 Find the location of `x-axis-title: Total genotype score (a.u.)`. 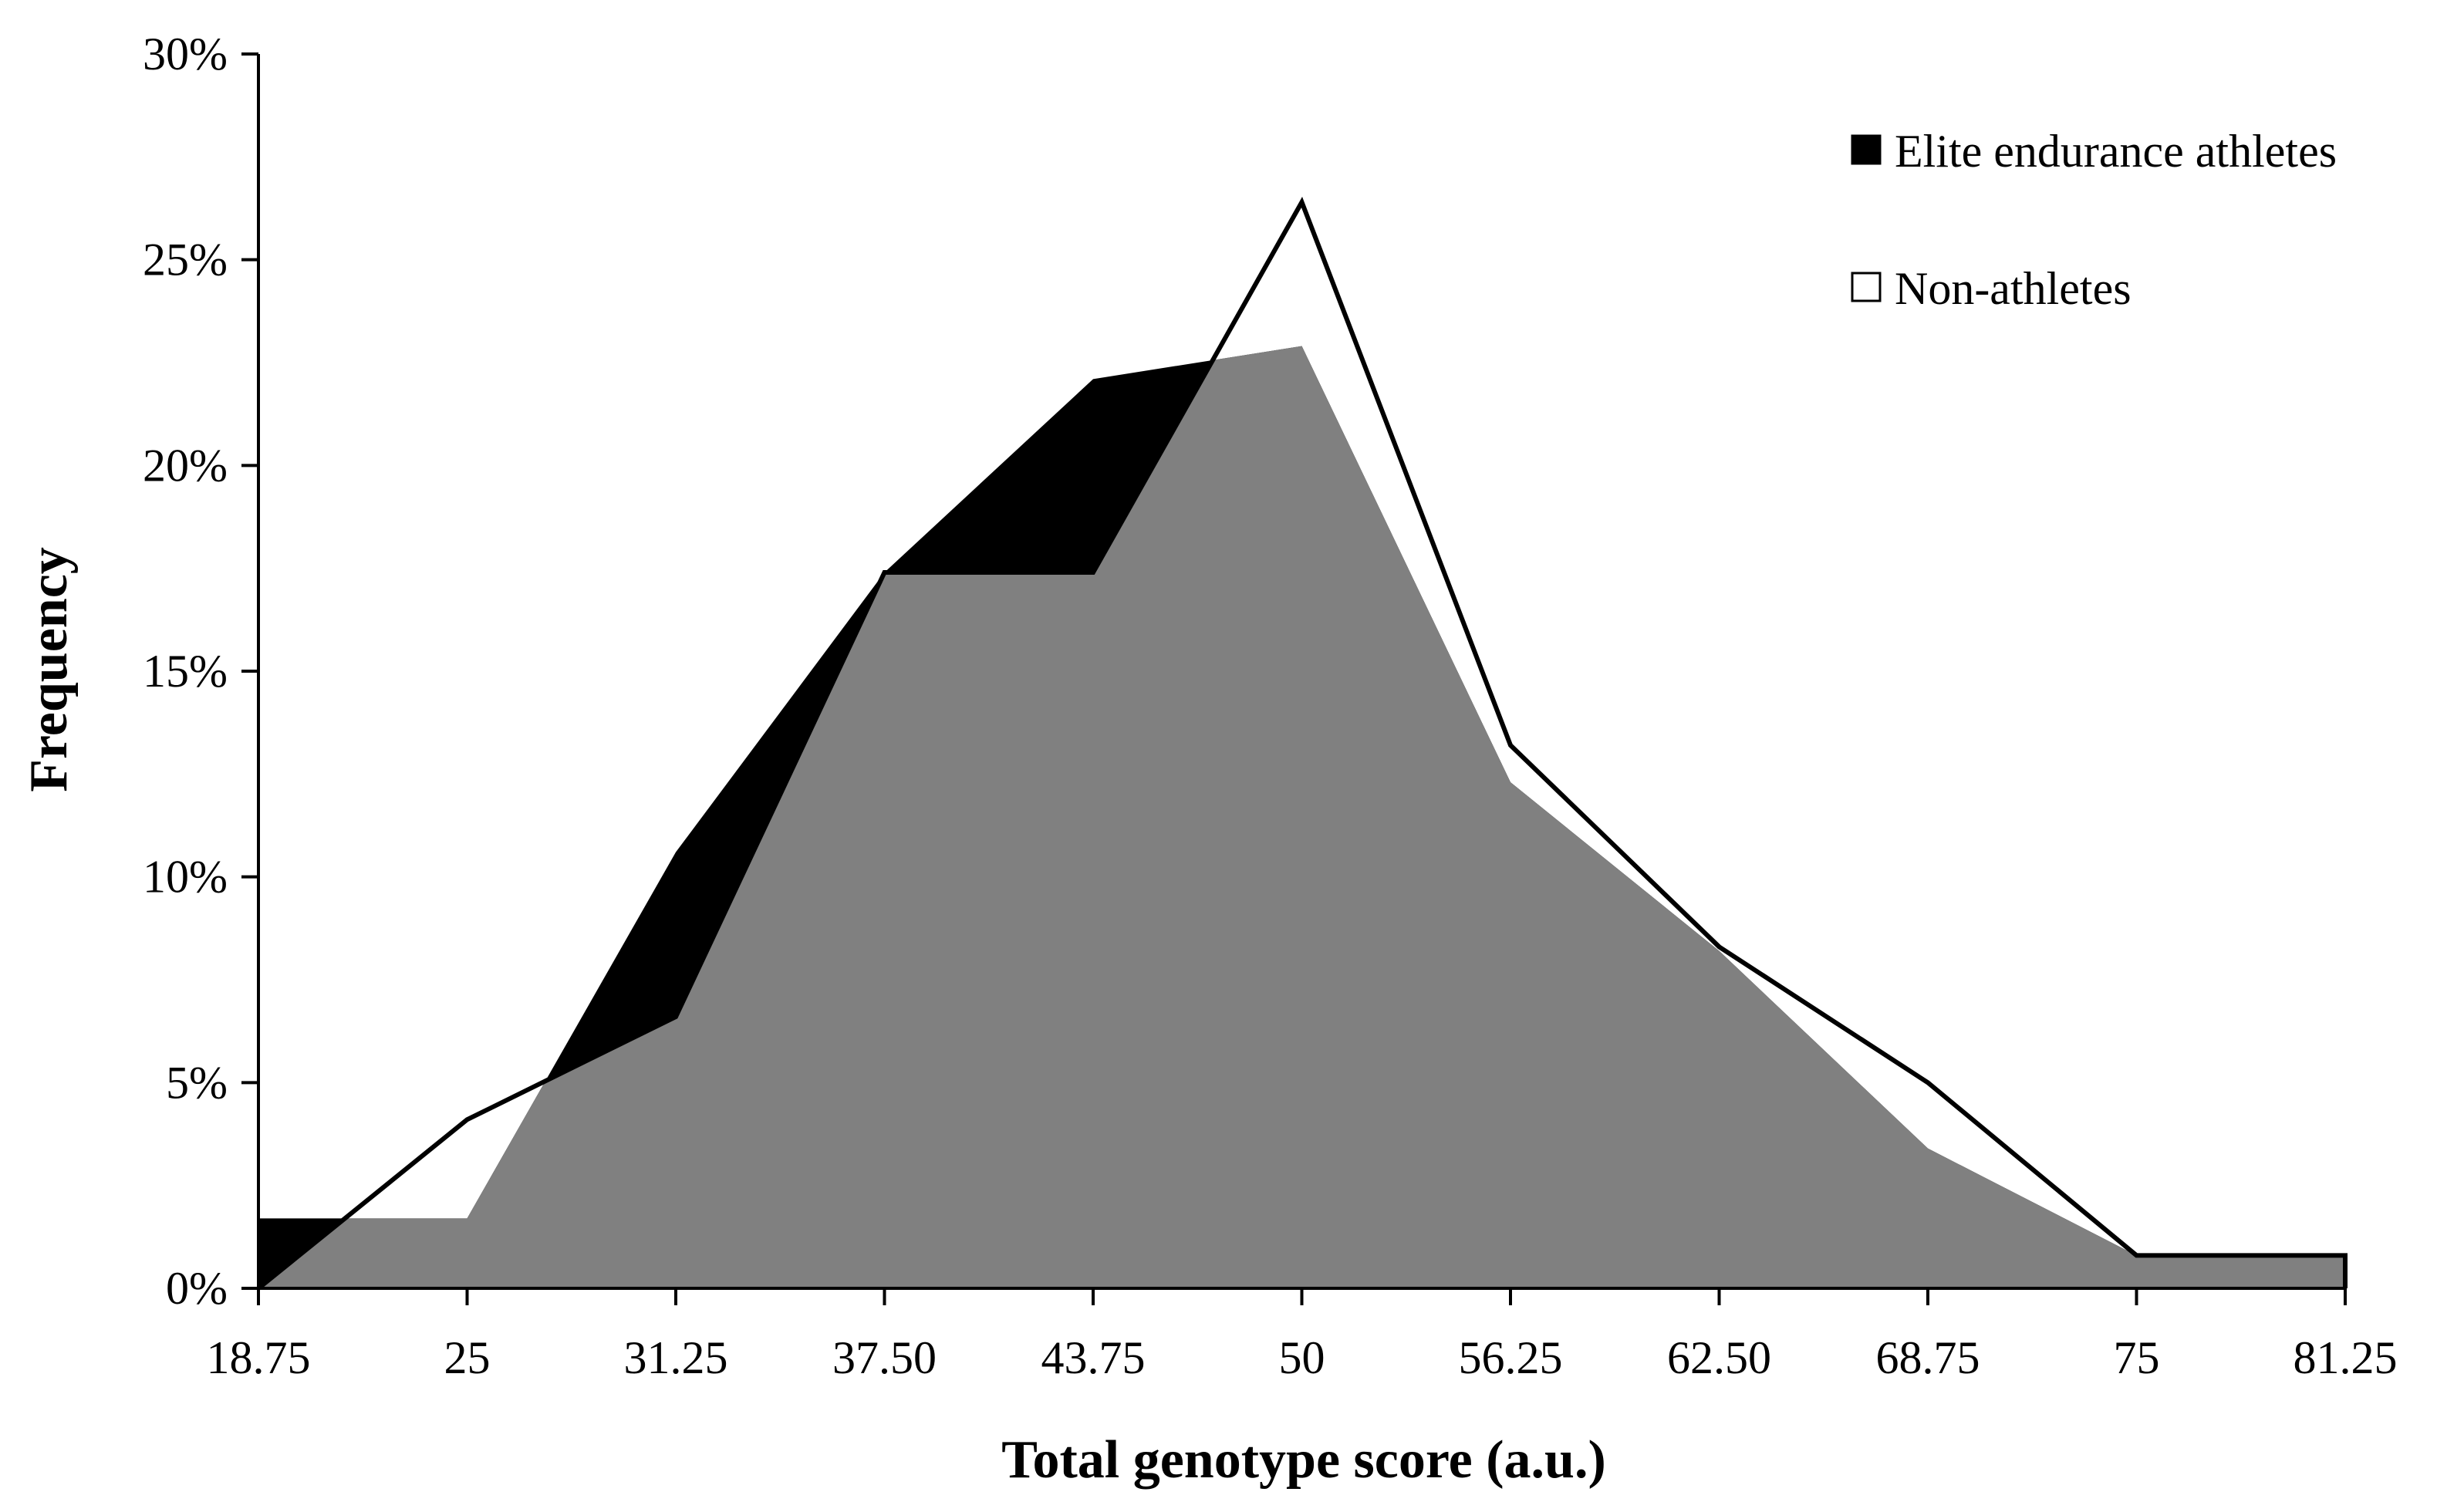

x-axis-title: Total genotype score (a.u.) is located at coordinates (1303, 1460).